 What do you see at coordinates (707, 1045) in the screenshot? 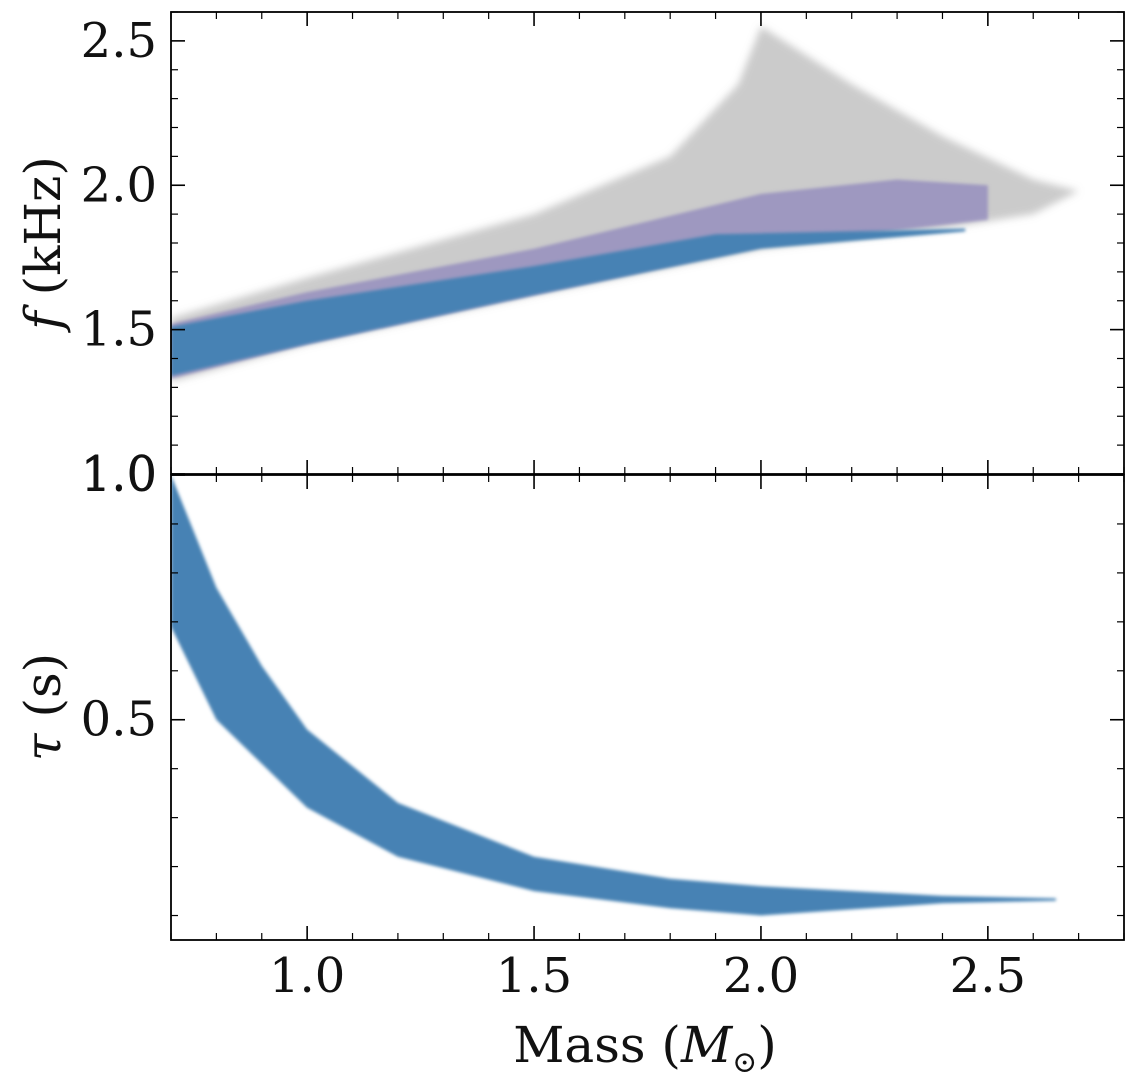
I see `x-axis-symbol: M` at bounding box center [707, 1045].